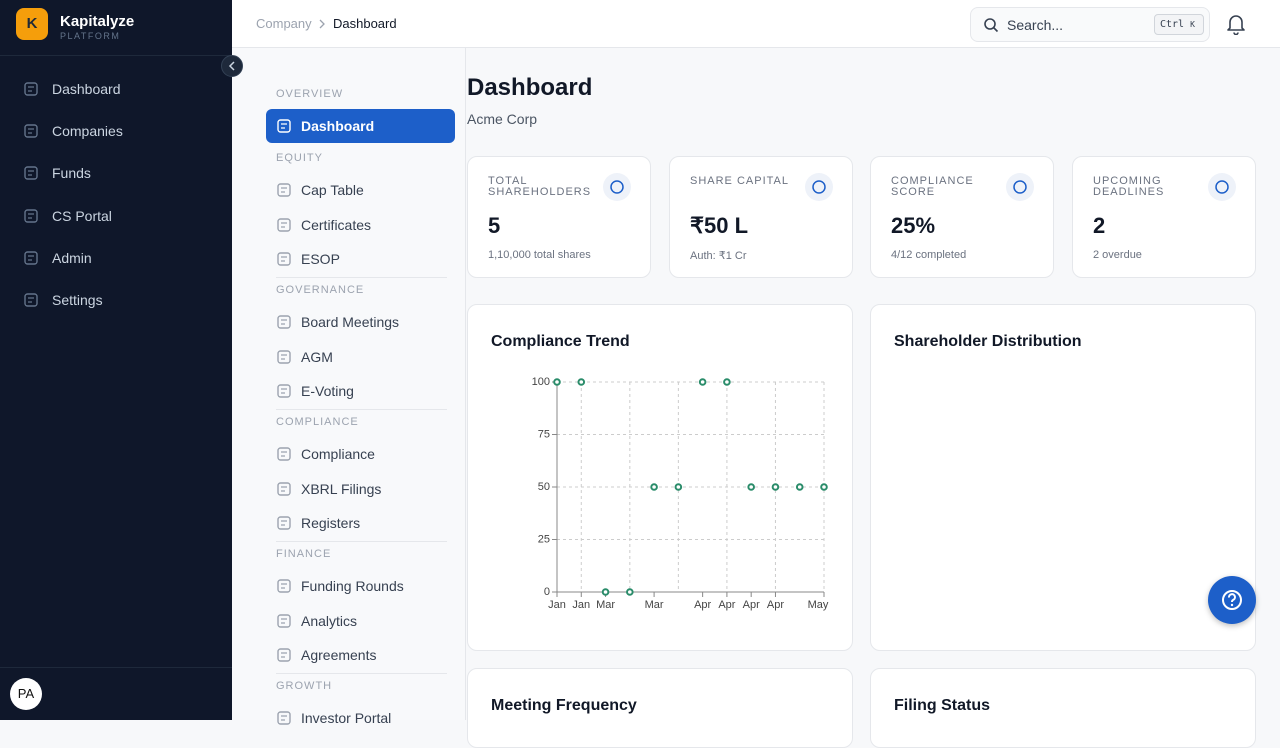 This screenshot has width=1280, height=748. Describe the element at coordinates (544, 539) in the screenshot. I see `y-tick-label: 25` at that location.